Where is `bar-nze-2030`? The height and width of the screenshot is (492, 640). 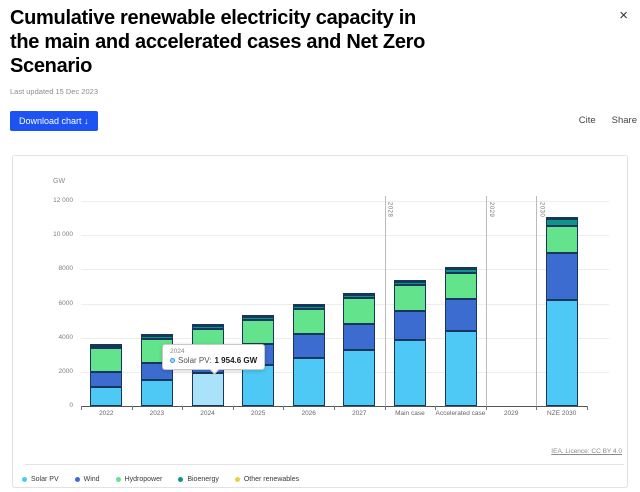 bar-nze-2030 is located at coordinates (561, 311).